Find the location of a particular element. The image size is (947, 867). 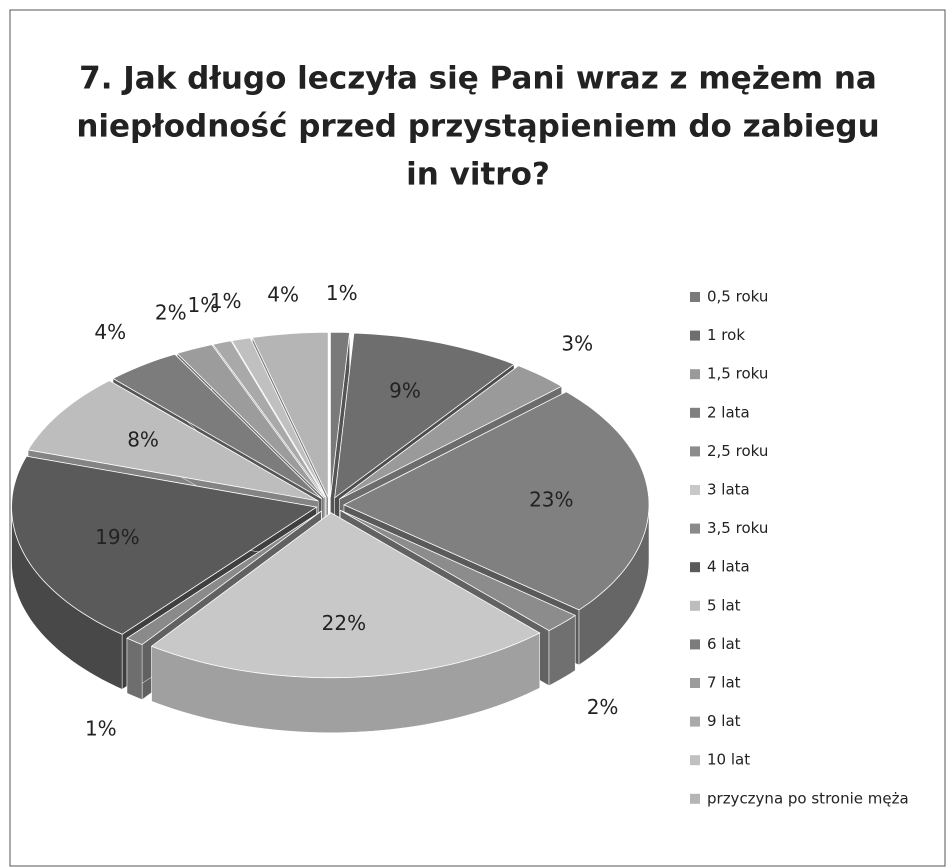

data-label: 8% is located at coordinates (143, 439).